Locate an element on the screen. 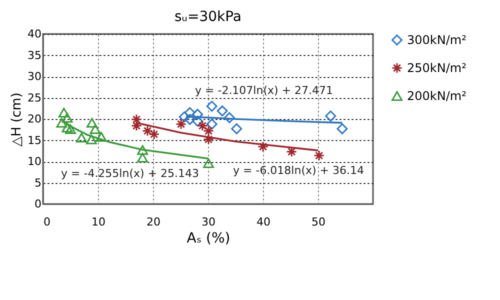 This screenshot has width=500, height=300. annotation: y = -4.255ln(x) + 25.143 is located at coordinates (130, 173).